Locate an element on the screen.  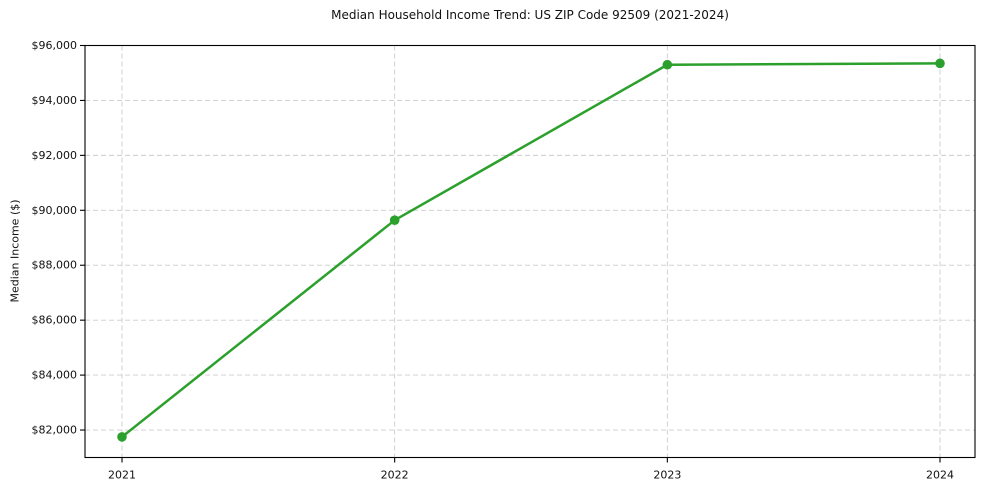
y-tick-label: $96,000 is located at coordinates (55, 45).